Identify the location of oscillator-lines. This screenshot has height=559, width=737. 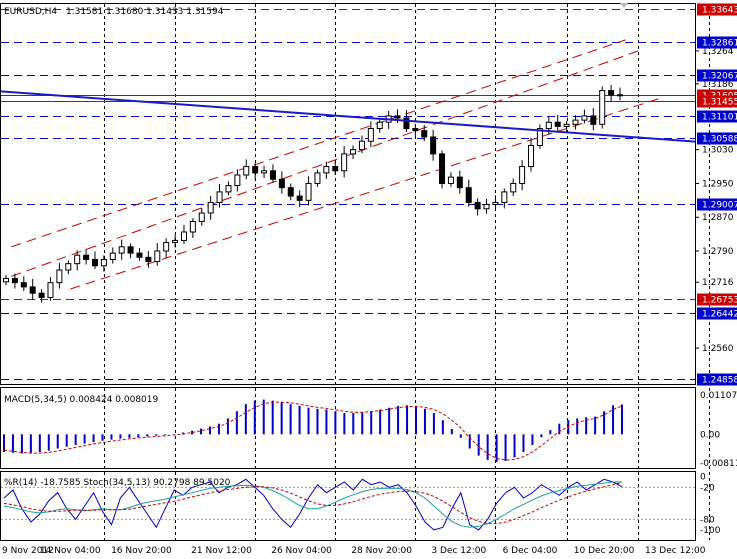
(348, 504).